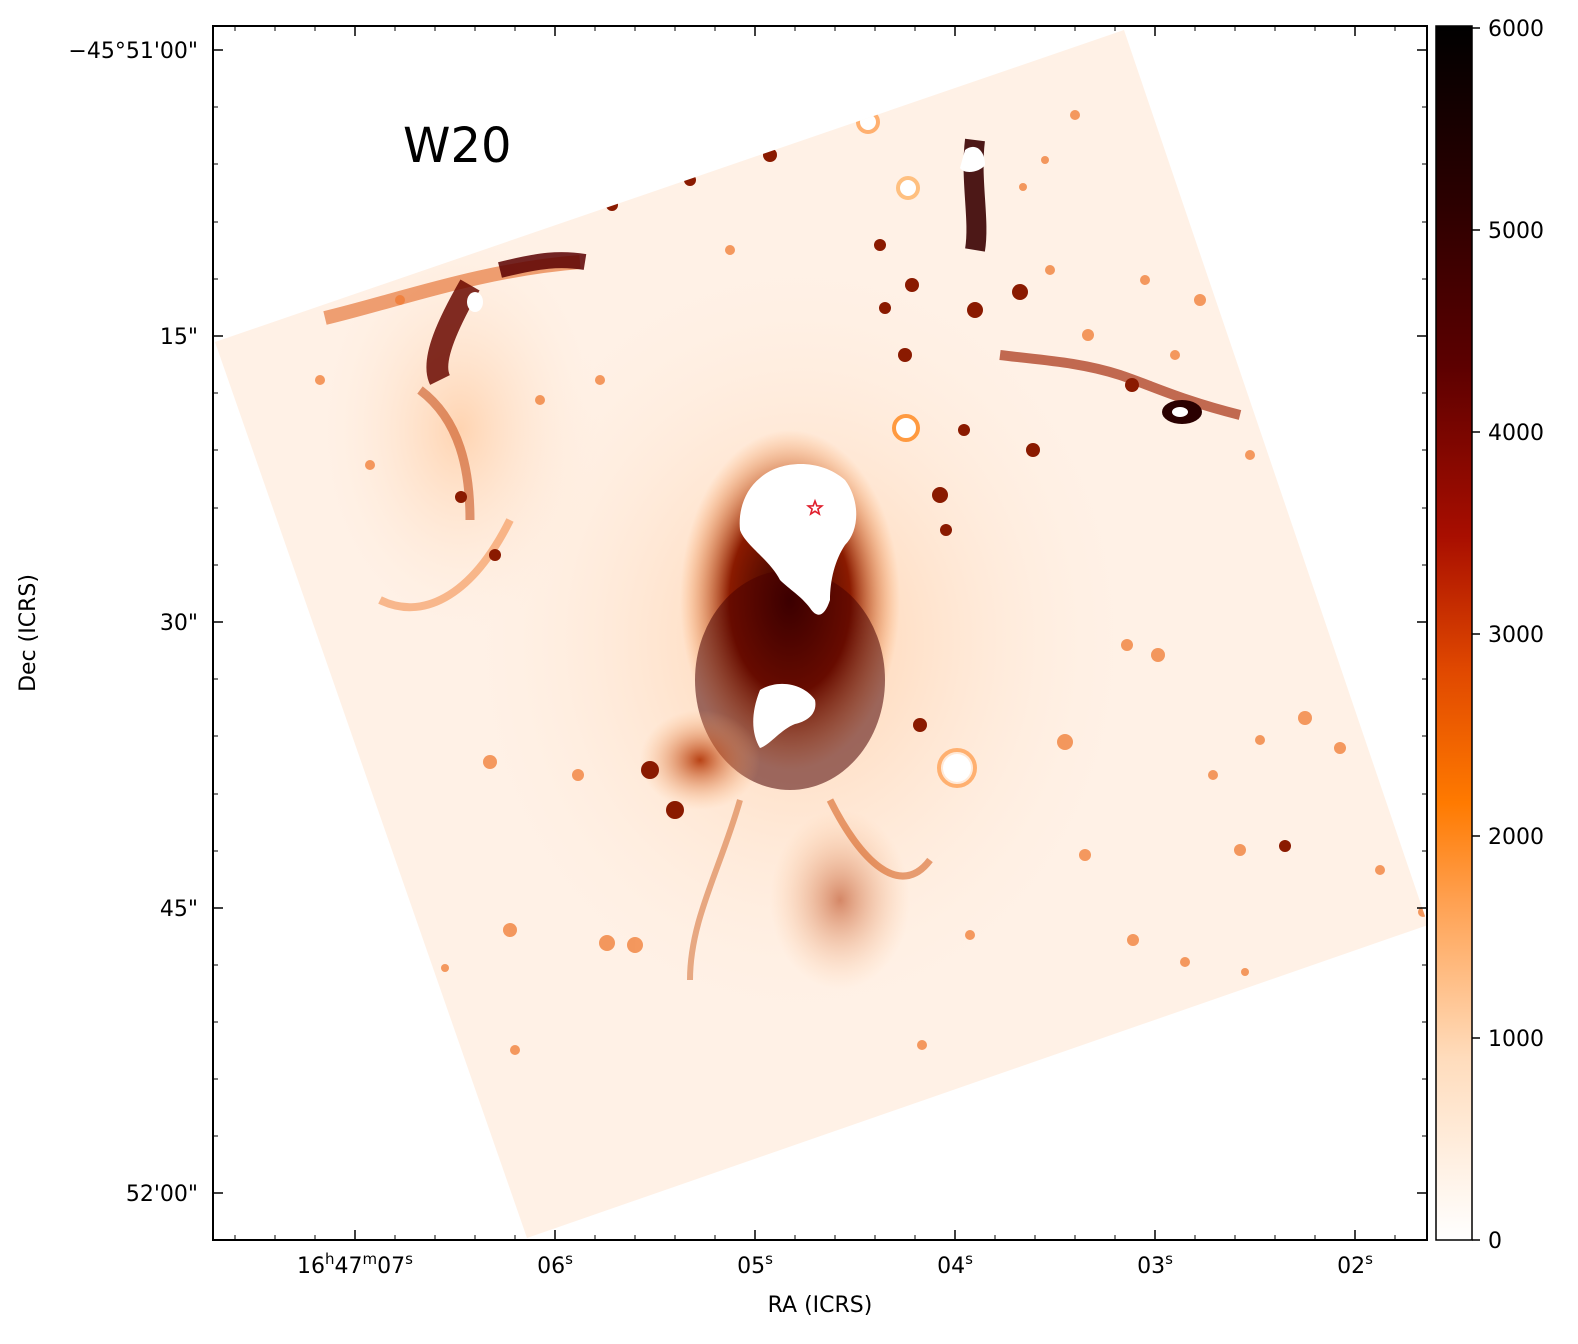  I want to click on colorbar-tick-label: 1000, so click(1516, 1039).